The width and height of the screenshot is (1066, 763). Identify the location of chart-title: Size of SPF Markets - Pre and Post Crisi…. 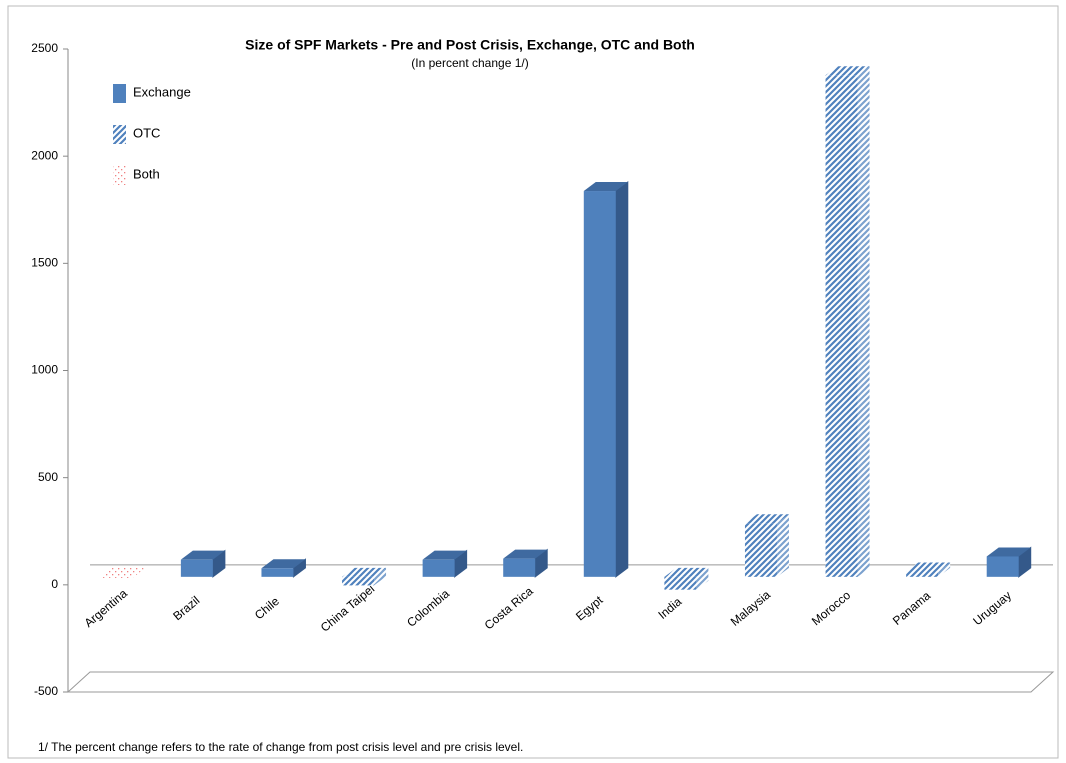
(470, 45).